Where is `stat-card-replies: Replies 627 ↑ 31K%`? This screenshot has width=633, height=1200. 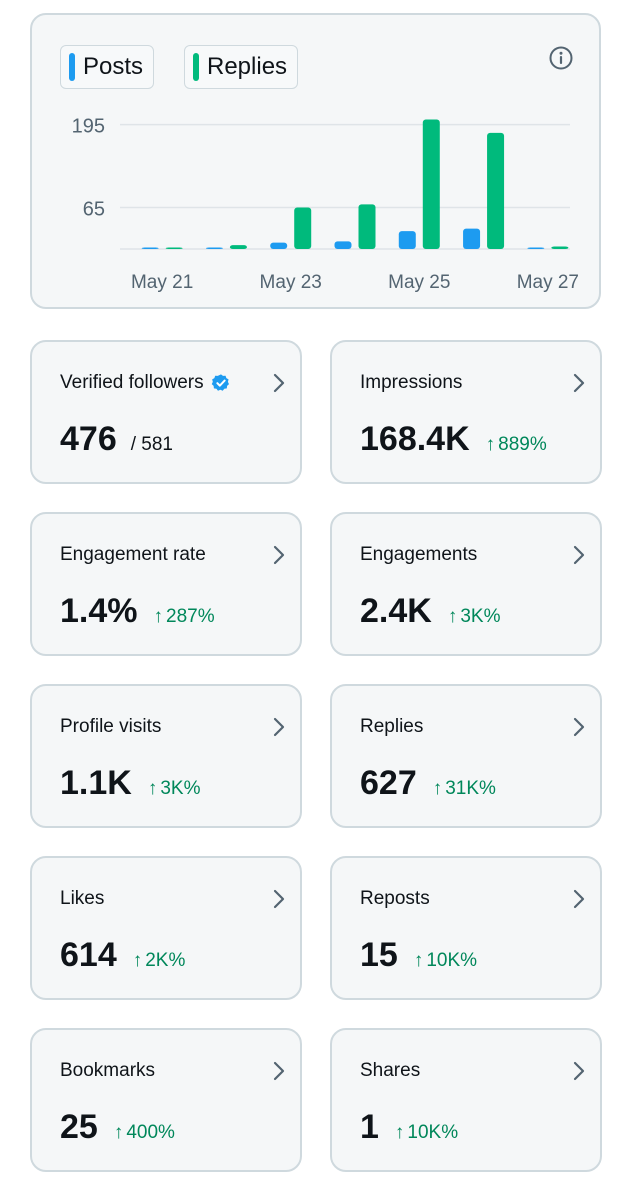 stat-card-replies: Replies 627 ↑ 31K% is located at coordinates (466, 756).